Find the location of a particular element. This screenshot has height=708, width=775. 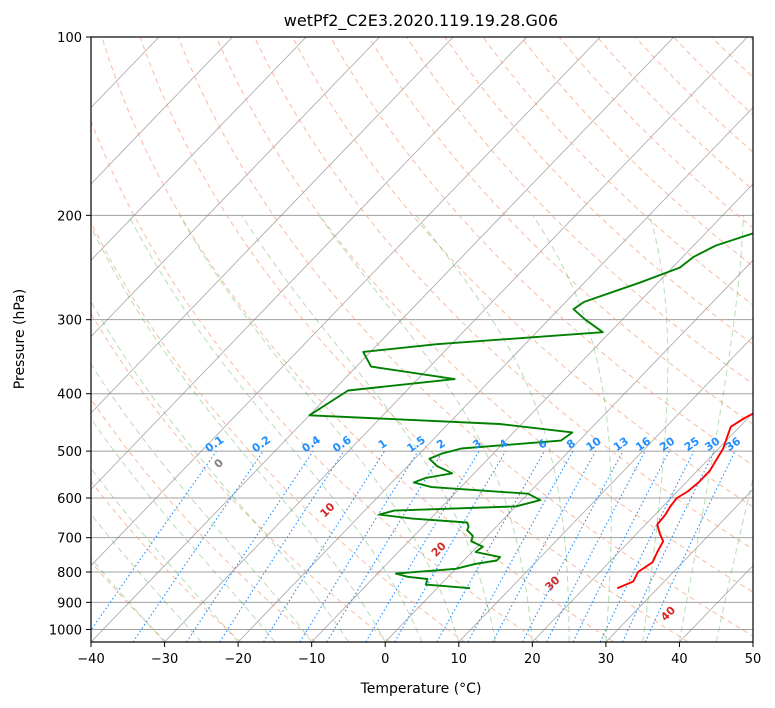

y-tick-label: 600 is located at coordinates (69, 499).